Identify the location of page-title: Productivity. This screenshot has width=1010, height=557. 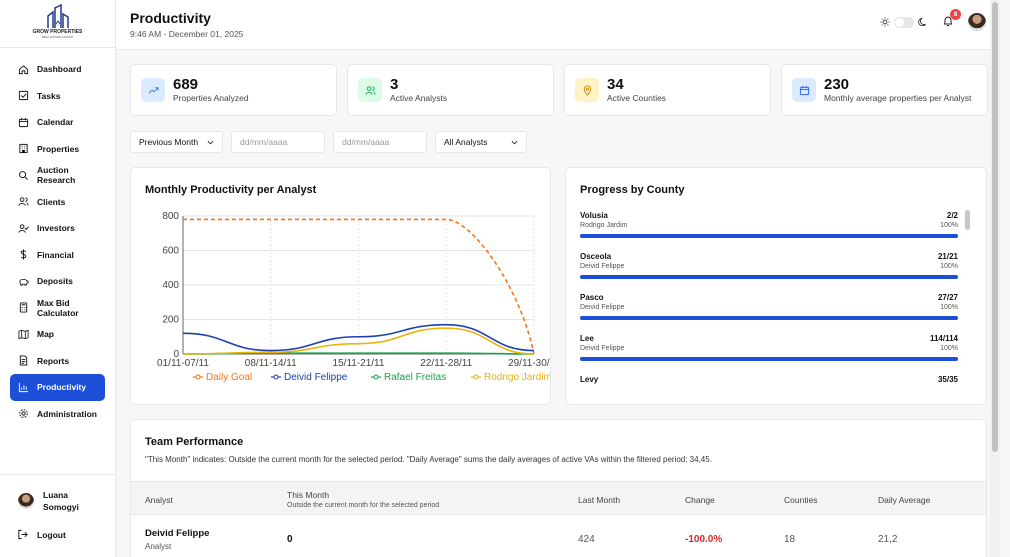
(170, 18).